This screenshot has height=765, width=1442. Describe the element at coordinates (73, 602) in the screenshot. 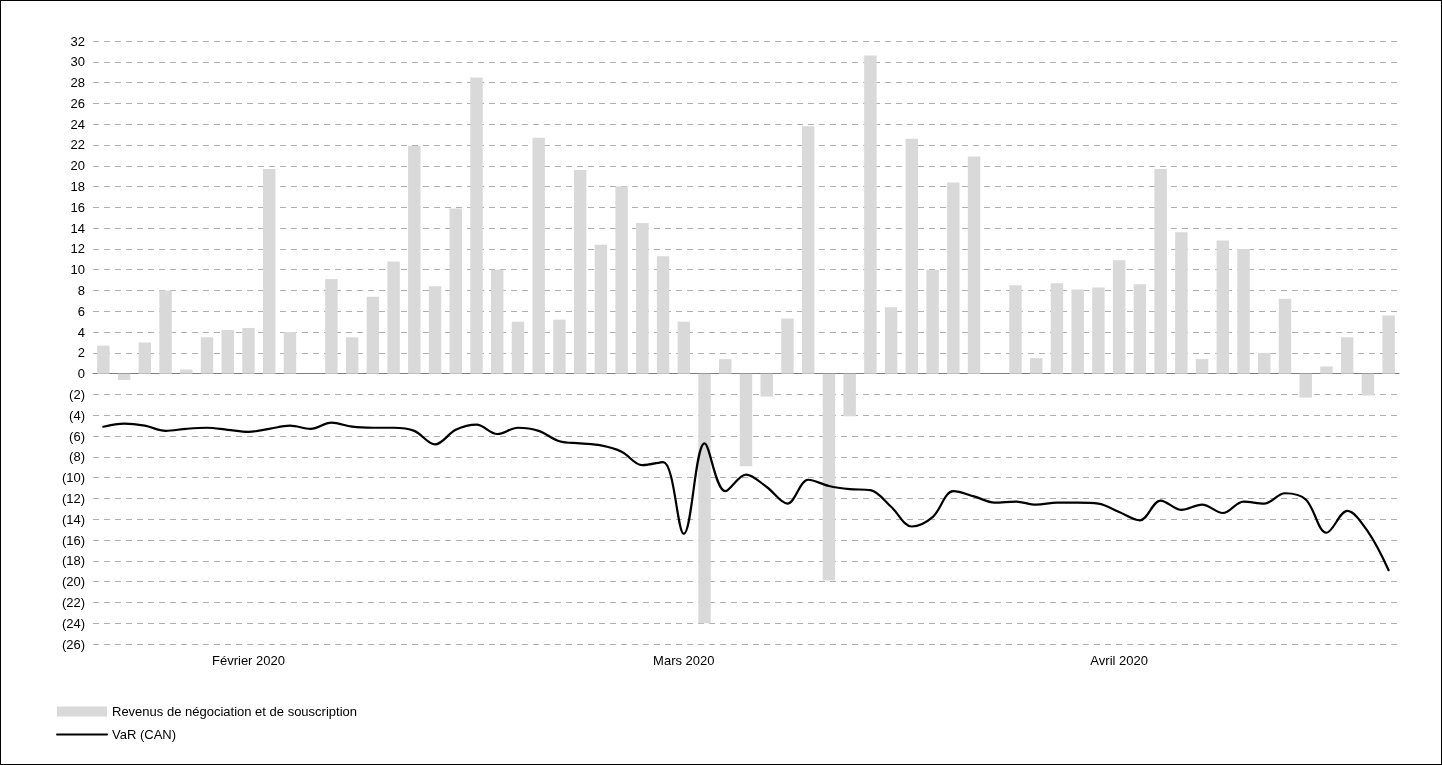

I see `y-tick-label: (22)` at that location.